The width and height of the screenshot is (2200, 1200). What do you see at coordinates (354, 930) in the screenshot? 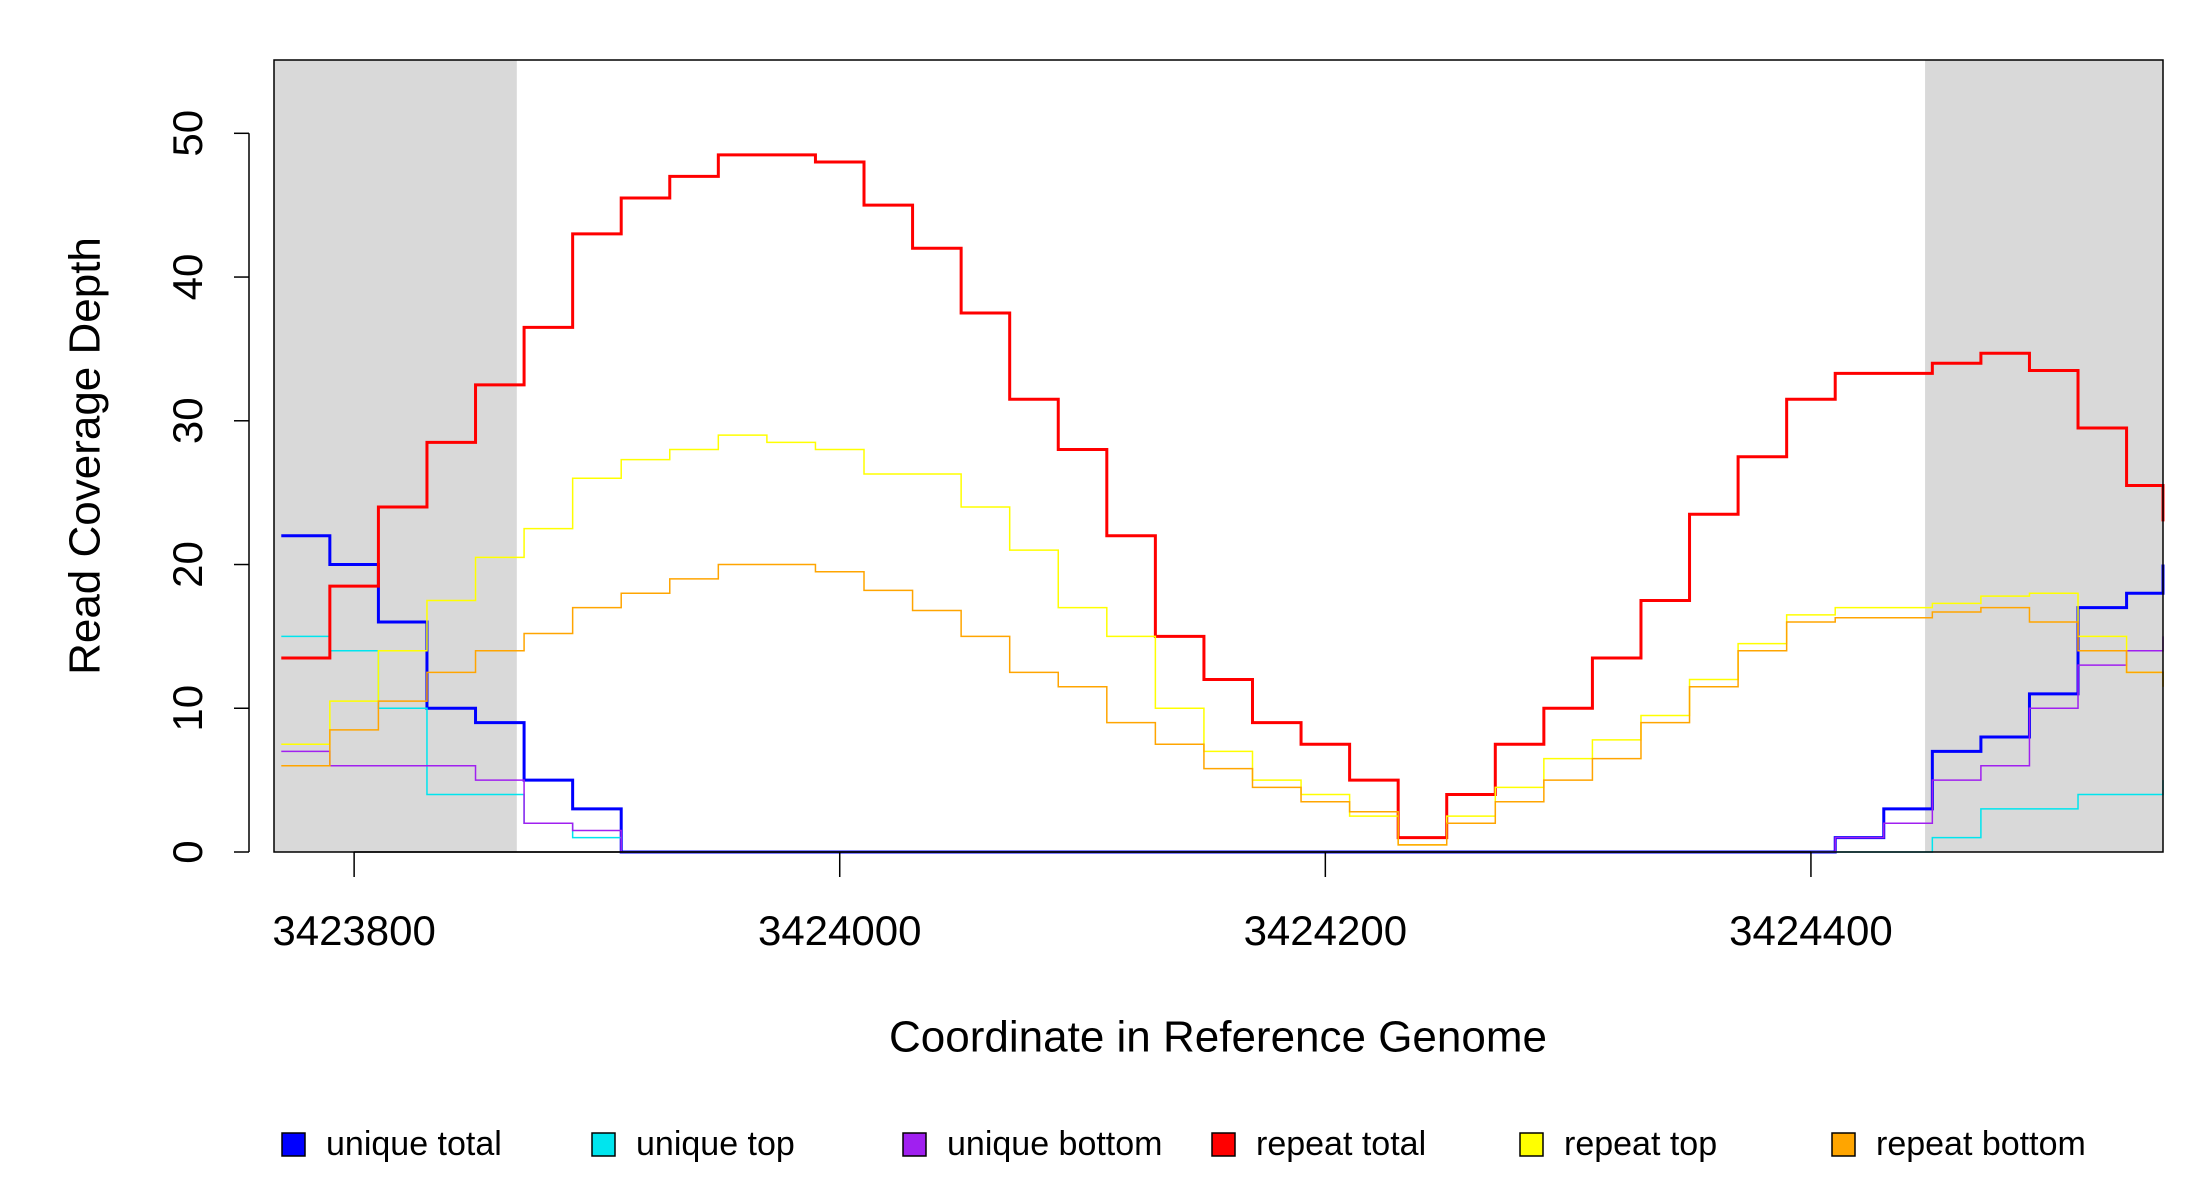
I see `x-tick-label: 3423800` at bounding box center [354, 930].